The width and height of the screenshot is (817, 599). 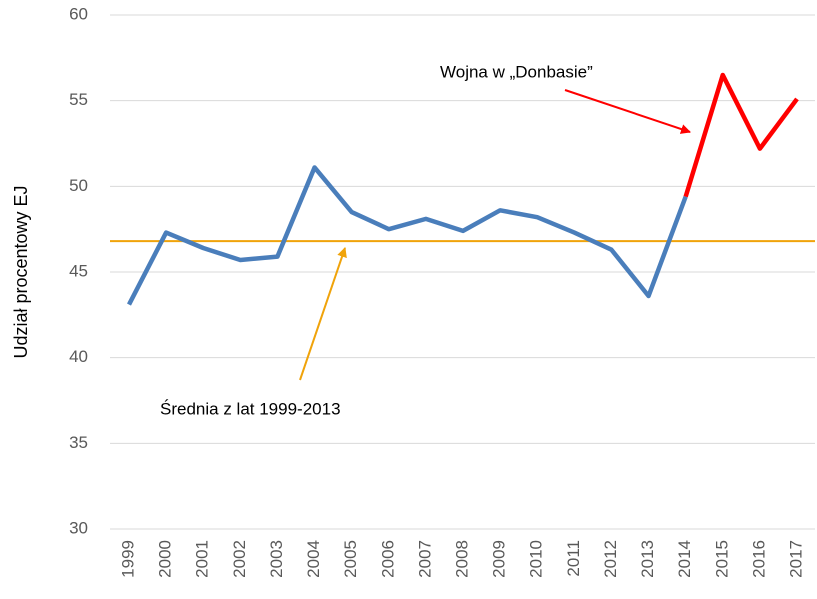 What do you see at coordinates (165, 559) in the screenshot?
I see `x-tick-label: 2000` at bounding box center [165, 559].